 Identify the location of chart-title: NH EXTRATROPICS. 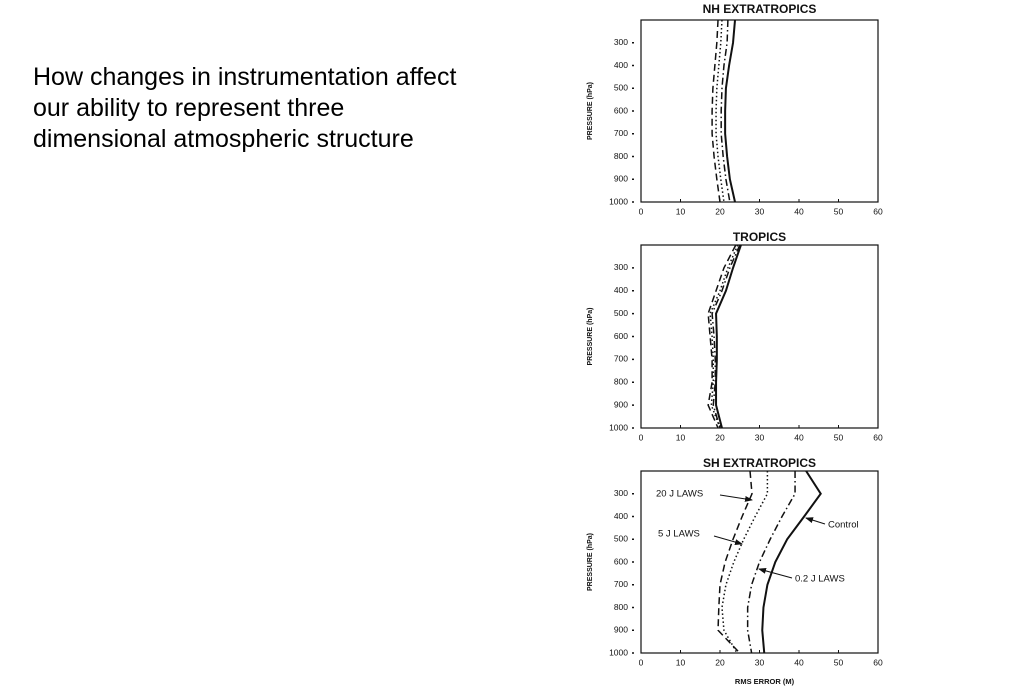
(760, 9).